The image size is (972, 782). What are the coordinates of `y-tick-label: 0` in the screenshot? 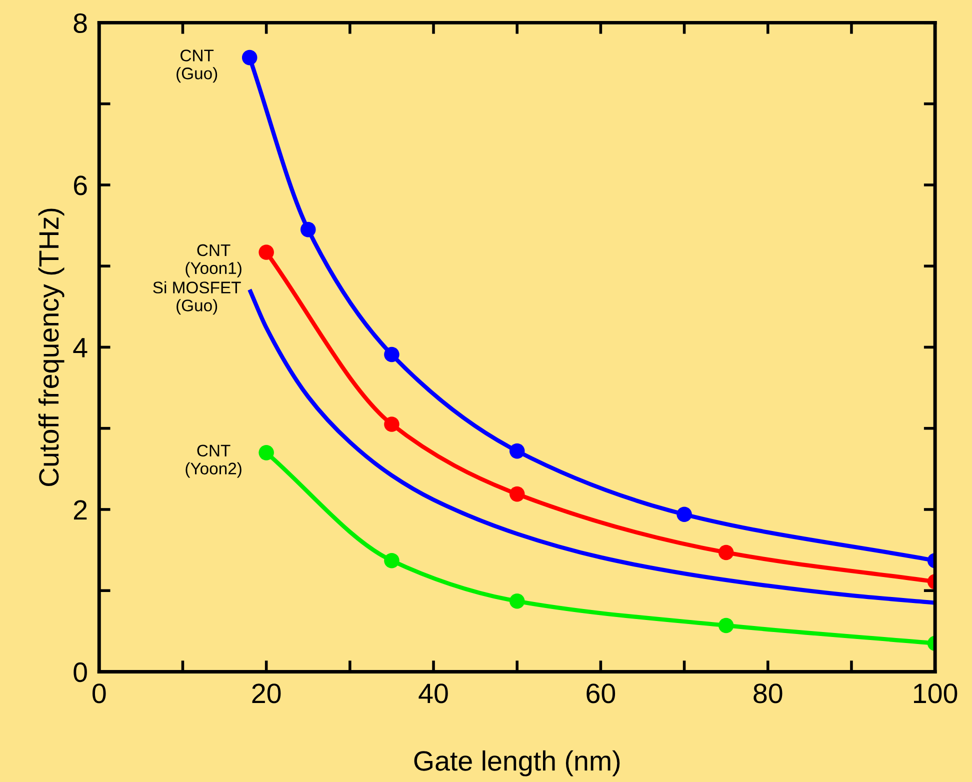 It's located at (80, 672).